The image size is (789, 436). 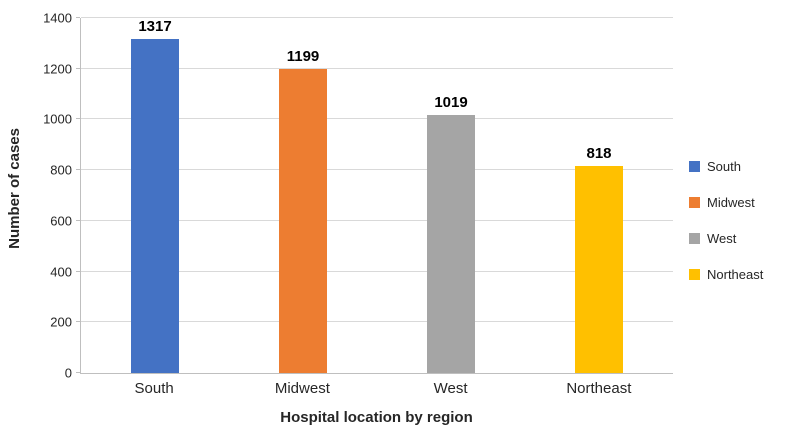 What do you see at coordinates (302, 388) in the screenshot?
I see `x-tick-label-midwest: Midwest` at bounding box center [302, 388].